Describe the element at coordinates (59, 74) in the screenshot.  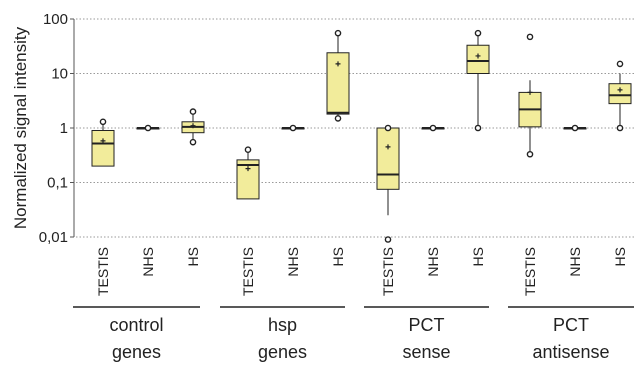
I see `y-tick-label: 10` at that location.